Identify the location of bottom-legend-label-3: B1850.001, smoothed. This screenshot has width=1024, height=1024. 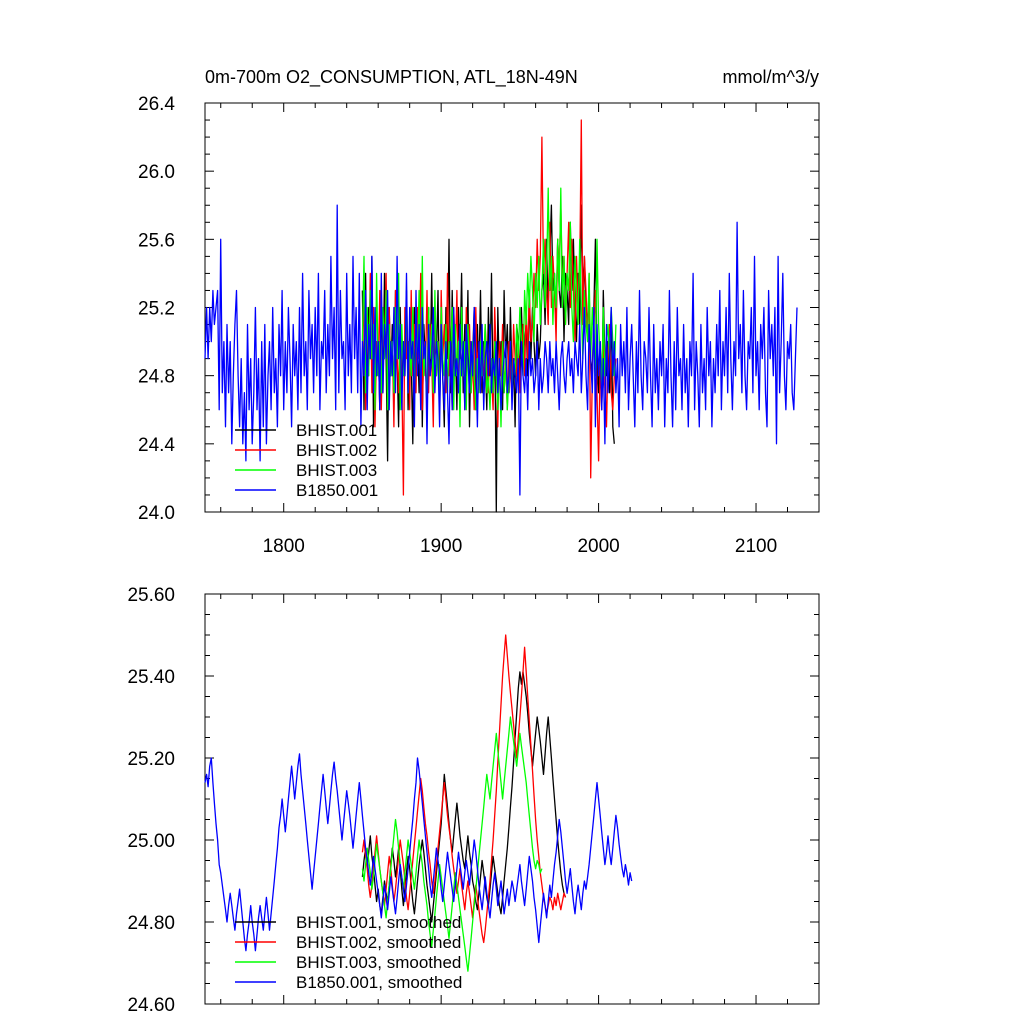
(379, 982).